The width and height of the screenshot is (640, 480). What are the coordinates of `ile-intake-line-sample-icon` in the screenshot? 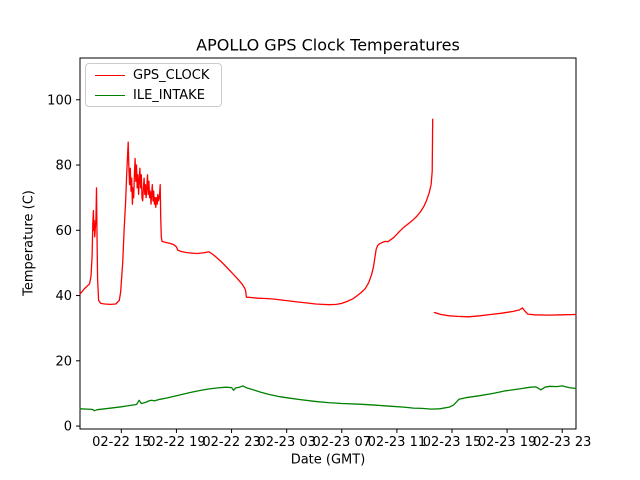 It's located at (110, 95).